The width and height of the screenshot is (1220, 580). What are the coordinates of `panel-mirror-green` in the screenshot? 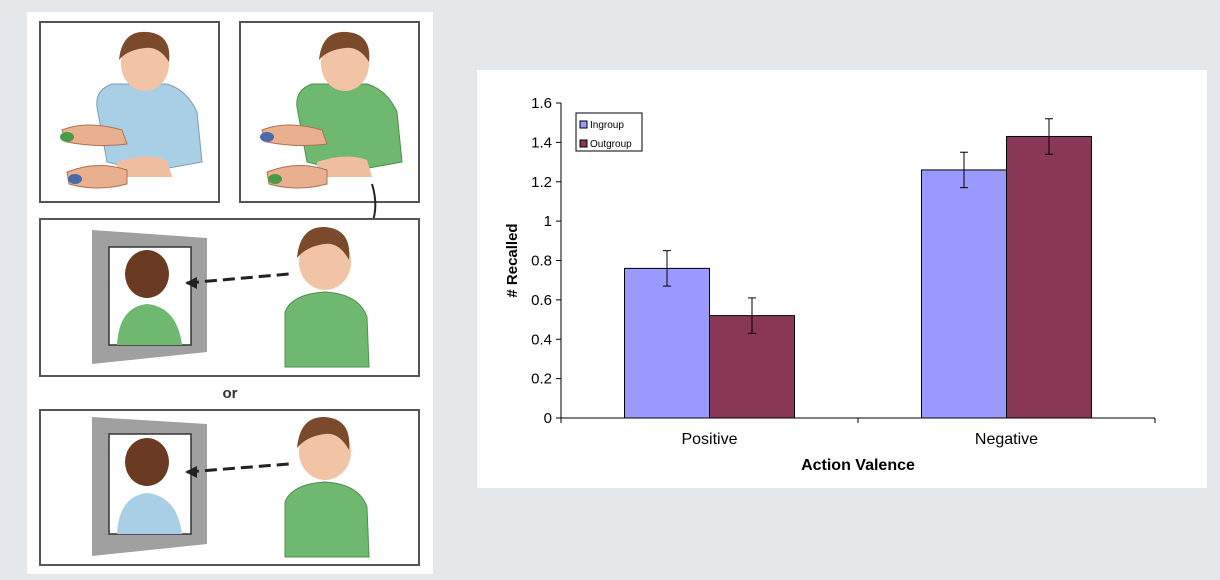 It's located at (229, 297).